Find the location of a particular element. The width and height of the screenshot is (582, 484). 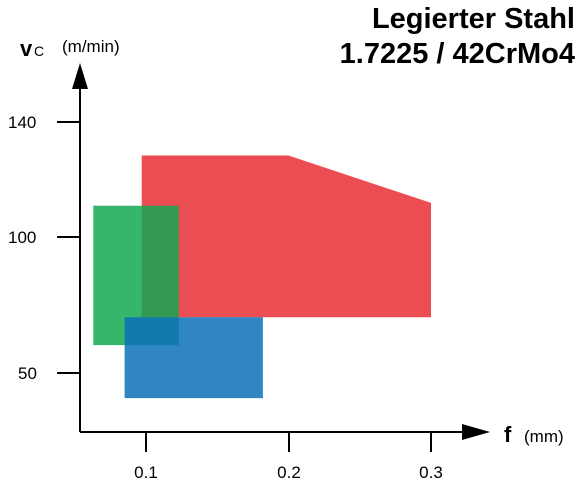

chart-title-line1: Legierter Stahl is located at coordinates (473, 19).